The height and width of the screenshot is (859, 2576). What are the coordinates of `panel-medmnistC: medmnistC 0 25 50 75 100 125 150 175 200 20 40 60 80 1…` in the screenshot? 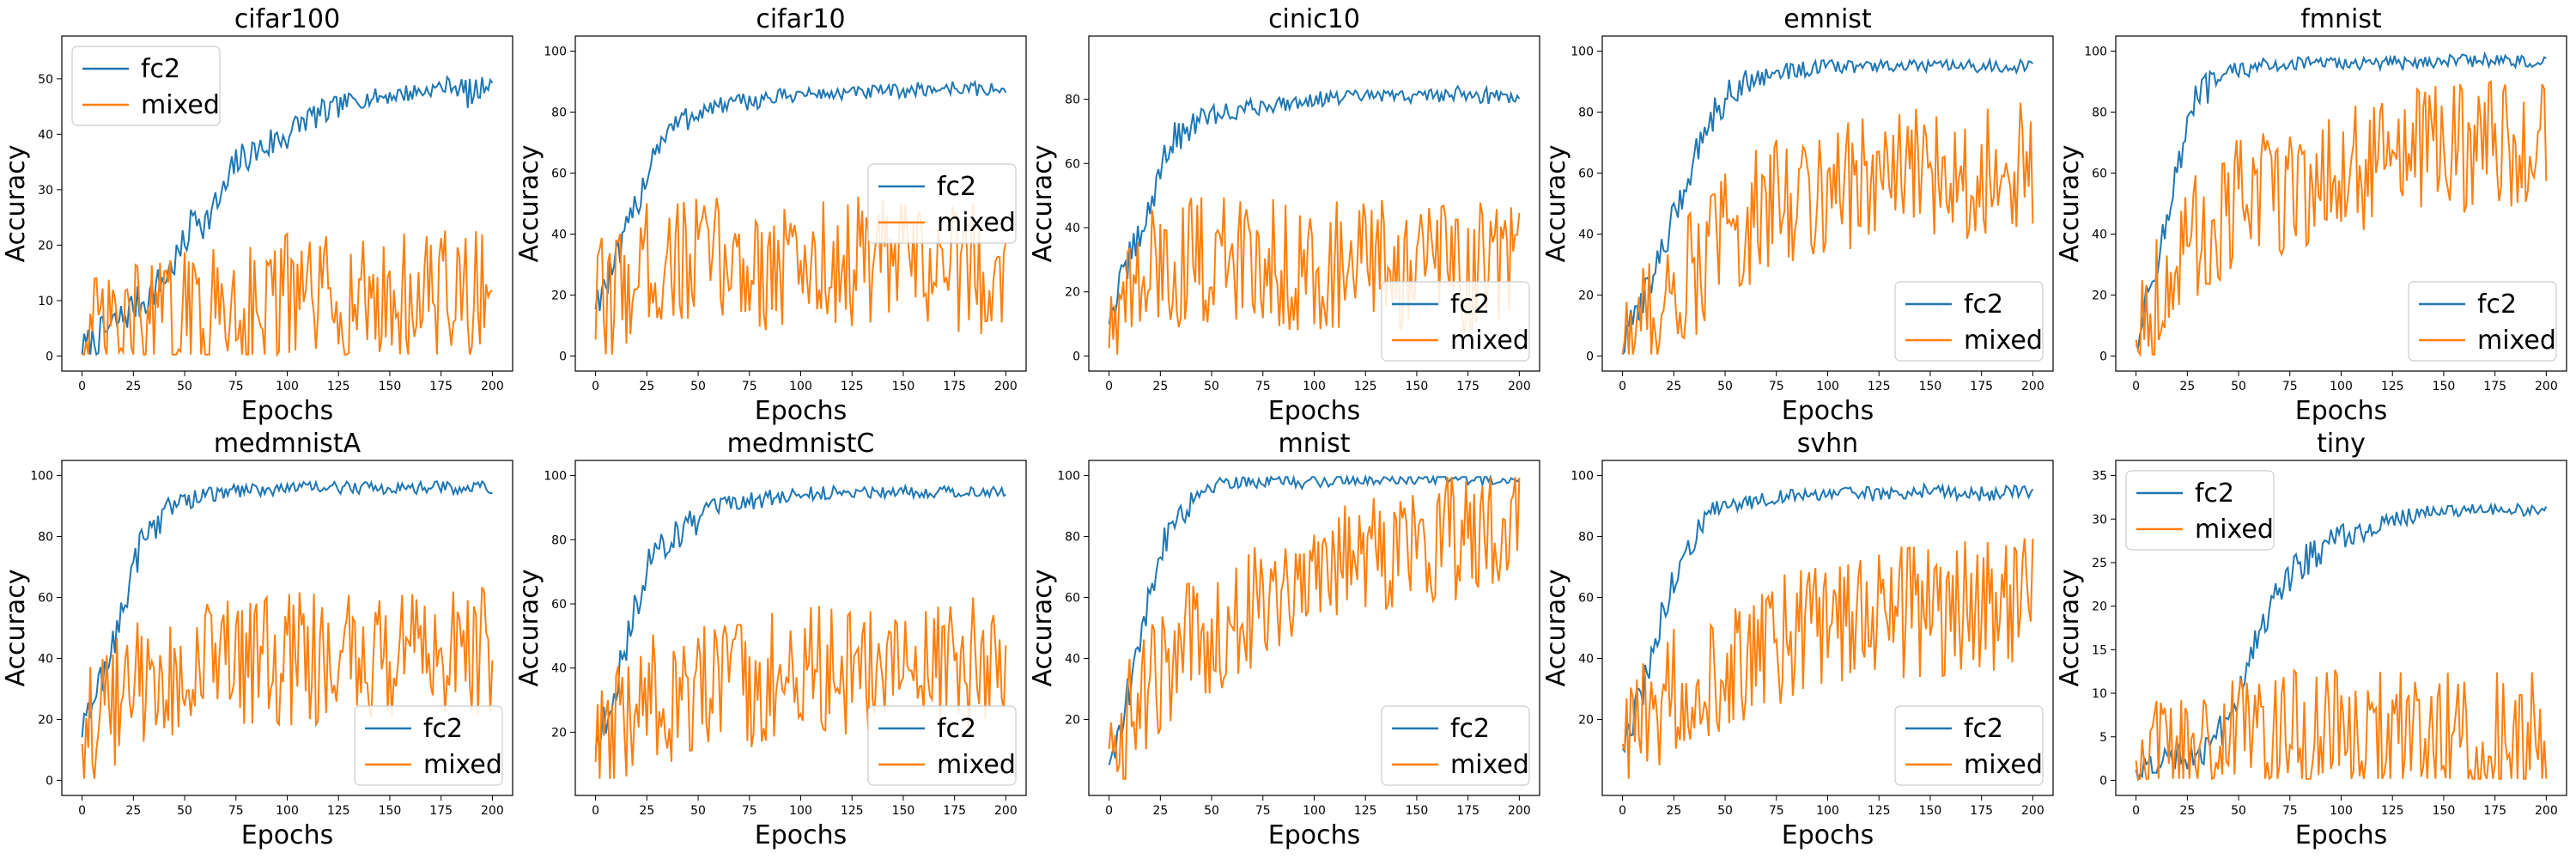 It's located at (770, 639).